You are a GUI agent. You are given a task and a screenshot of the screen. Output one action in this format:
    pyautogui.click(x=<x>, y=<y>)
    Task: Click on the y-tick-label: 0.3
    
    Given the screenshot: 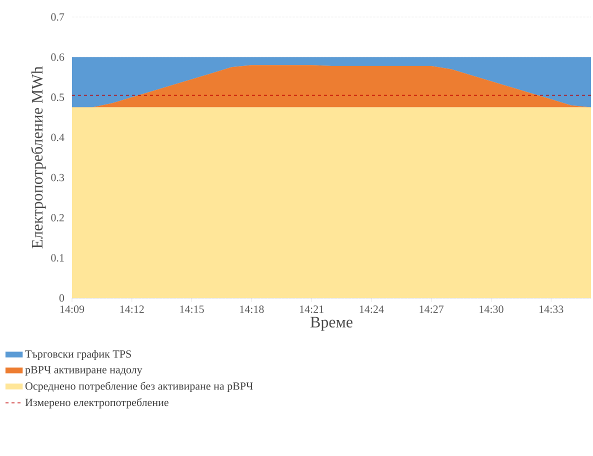 What is the action you would take?
    pyautogui.click(x=57, y=178)
    